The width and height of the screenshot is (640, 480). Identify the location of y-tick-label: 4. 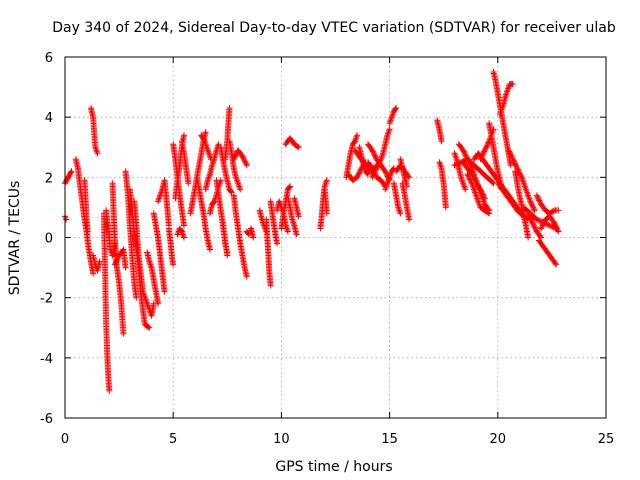
(49, 118).